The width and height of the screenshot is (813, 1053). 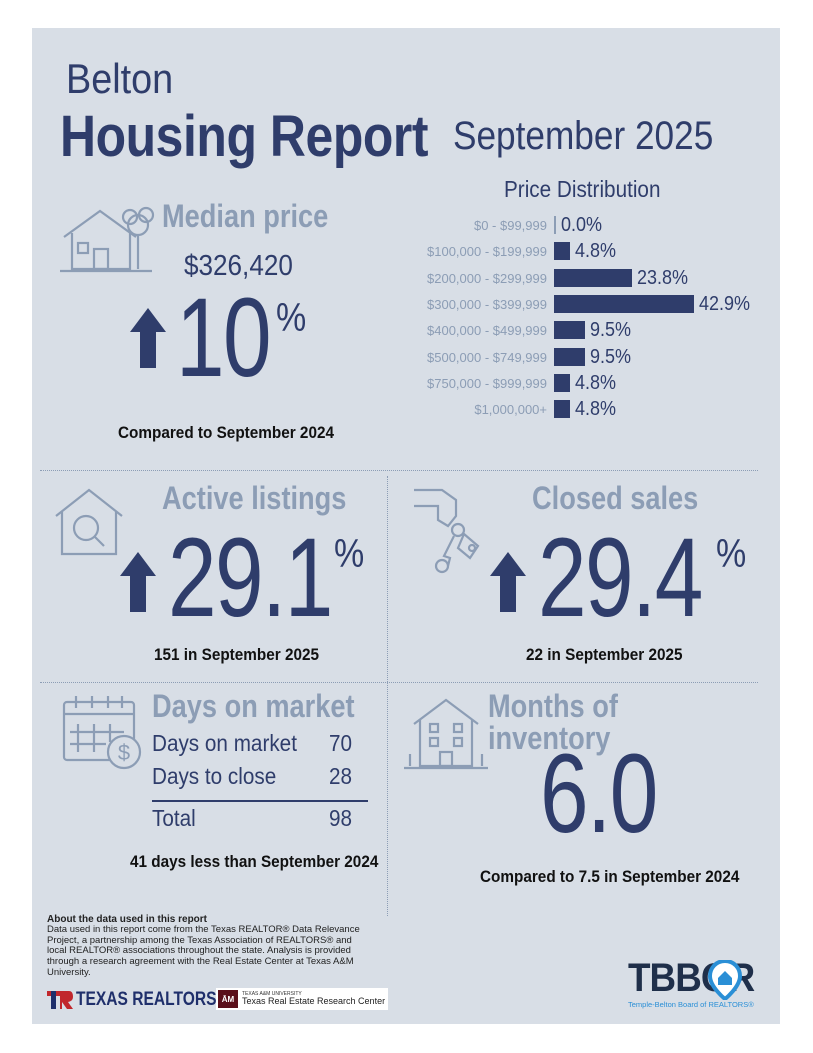 I want to click on price-distribution-row: $1,000,000+ 4.8%, so click(x=552, y=410).